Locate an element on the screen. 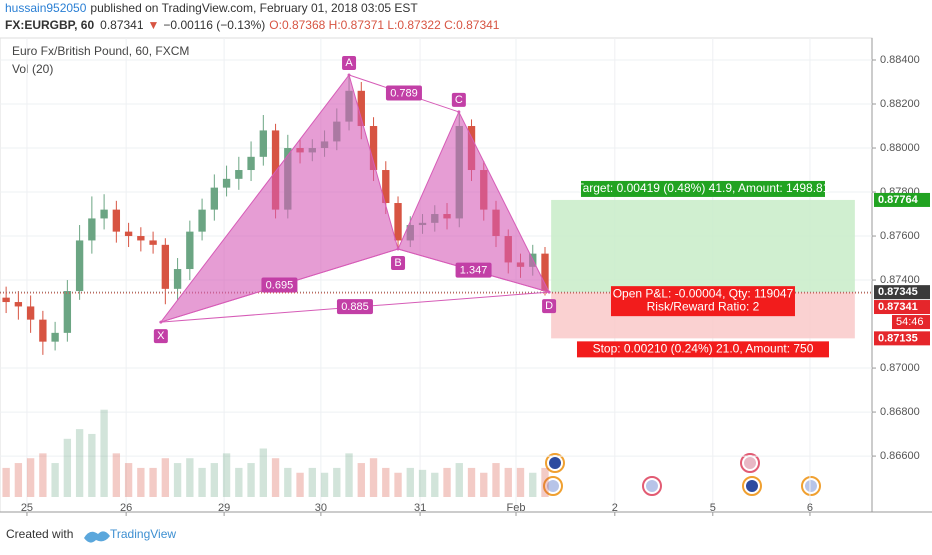 The width and height of the screenshot is (932, 555). point-label: A is located at coordinates (349, 63).